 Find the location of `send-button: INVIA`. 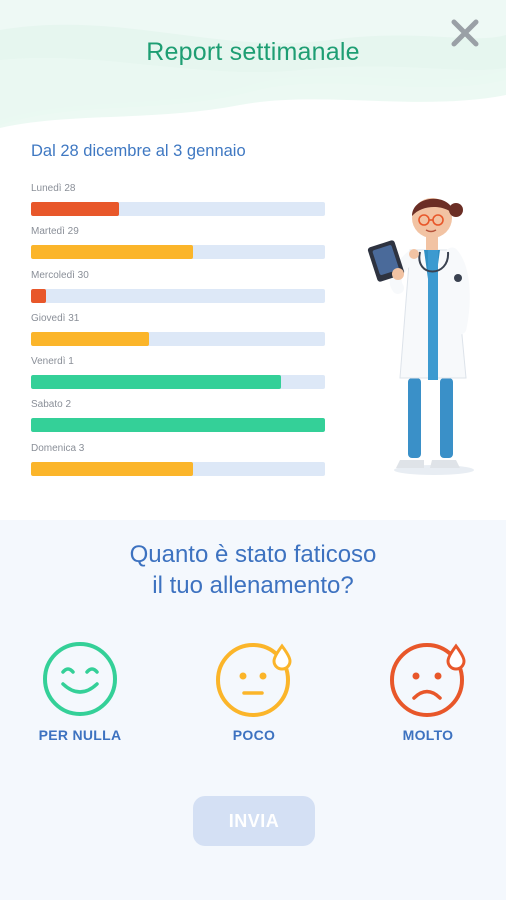

send-button: INVIA is located at coordinates (254, 821).